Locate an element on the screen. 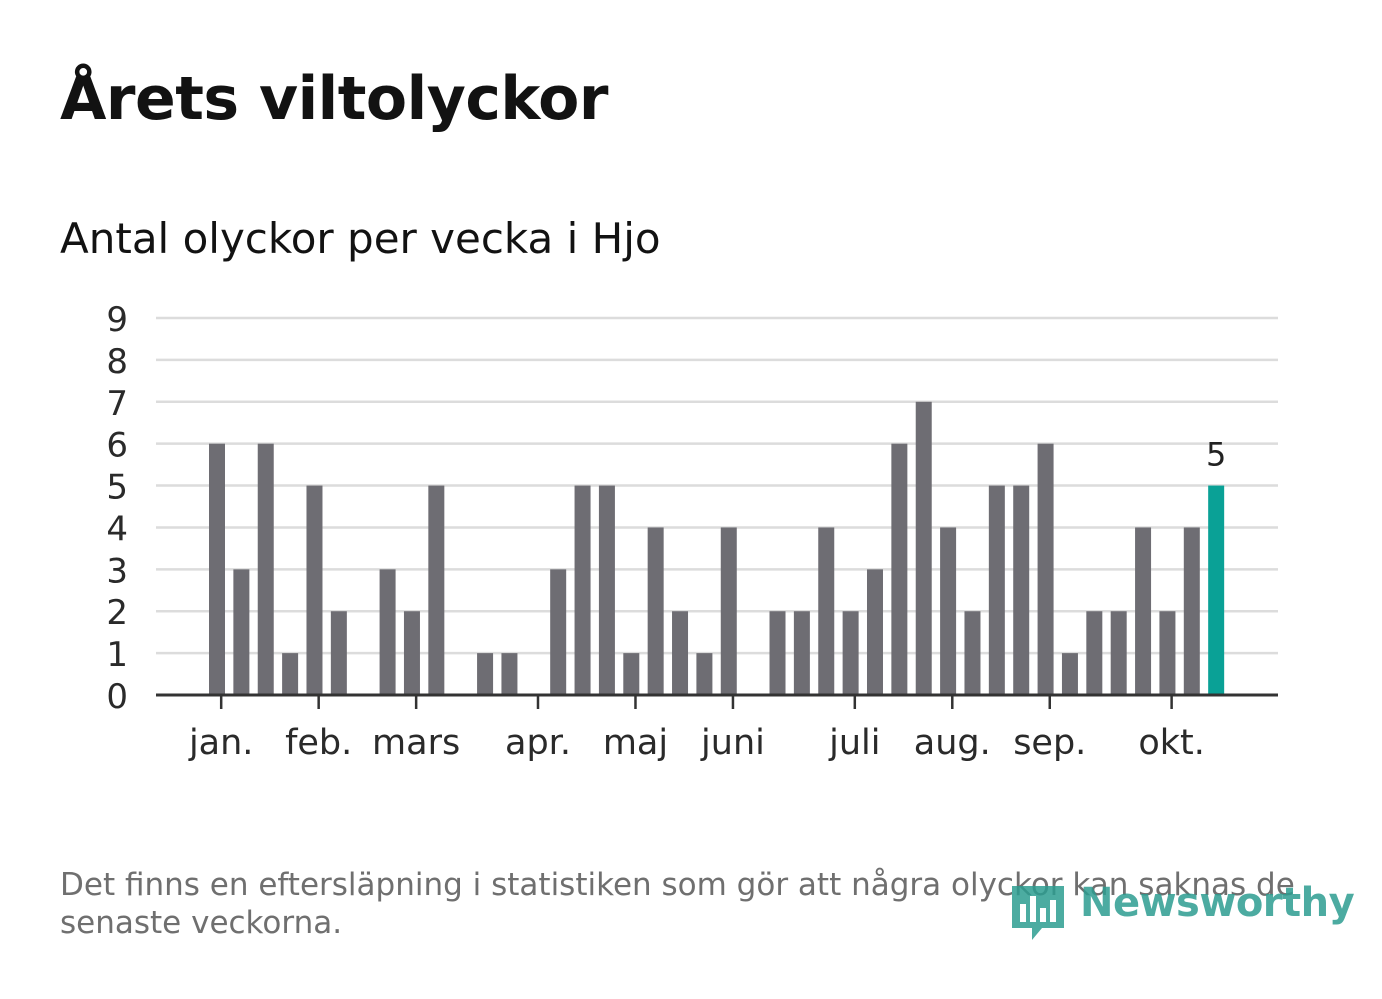 This screenshot has width=1382, height=999. y-tick-label: 8 is located at coordinates (117, 362).